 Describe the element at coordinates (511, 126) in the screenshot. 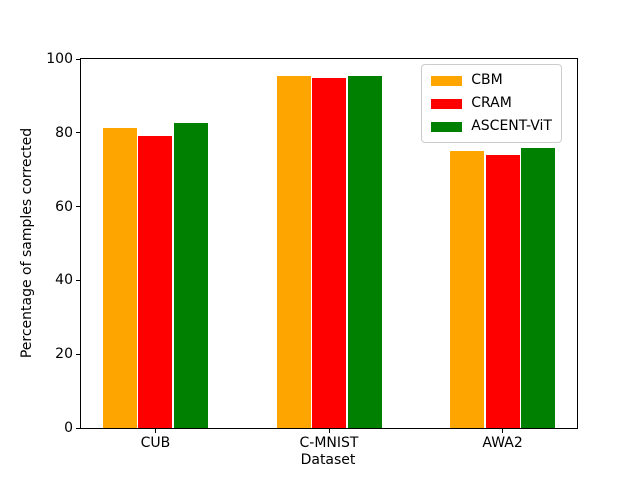

I see `legend-label-ascent-vit: ASCENT-ViT` at that location.